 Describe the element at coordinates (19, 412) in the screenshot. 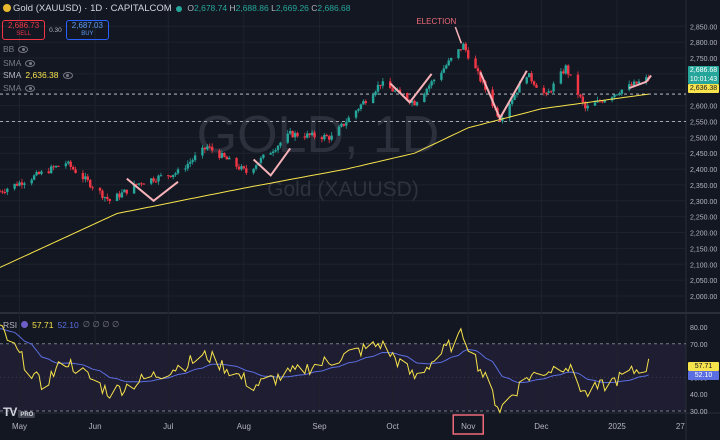

I see `tradingview-logo: TV PRO` at that location.